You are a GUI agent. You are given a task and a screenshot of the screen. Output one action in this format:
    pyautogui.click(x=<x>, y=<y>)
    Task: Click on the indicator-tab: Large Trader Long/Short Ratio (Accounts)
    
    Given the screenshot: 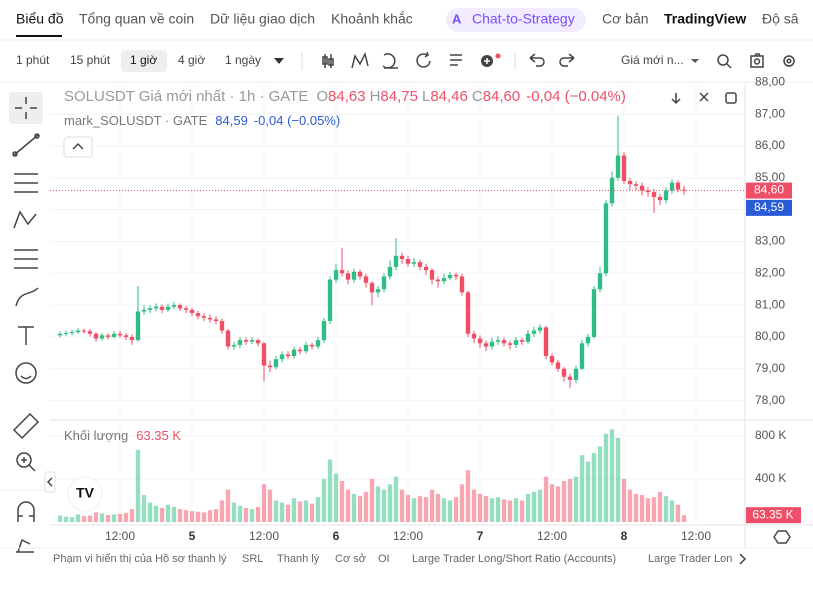 What is the action you would take?
    pyautogui.click(x=514, y=559)
    